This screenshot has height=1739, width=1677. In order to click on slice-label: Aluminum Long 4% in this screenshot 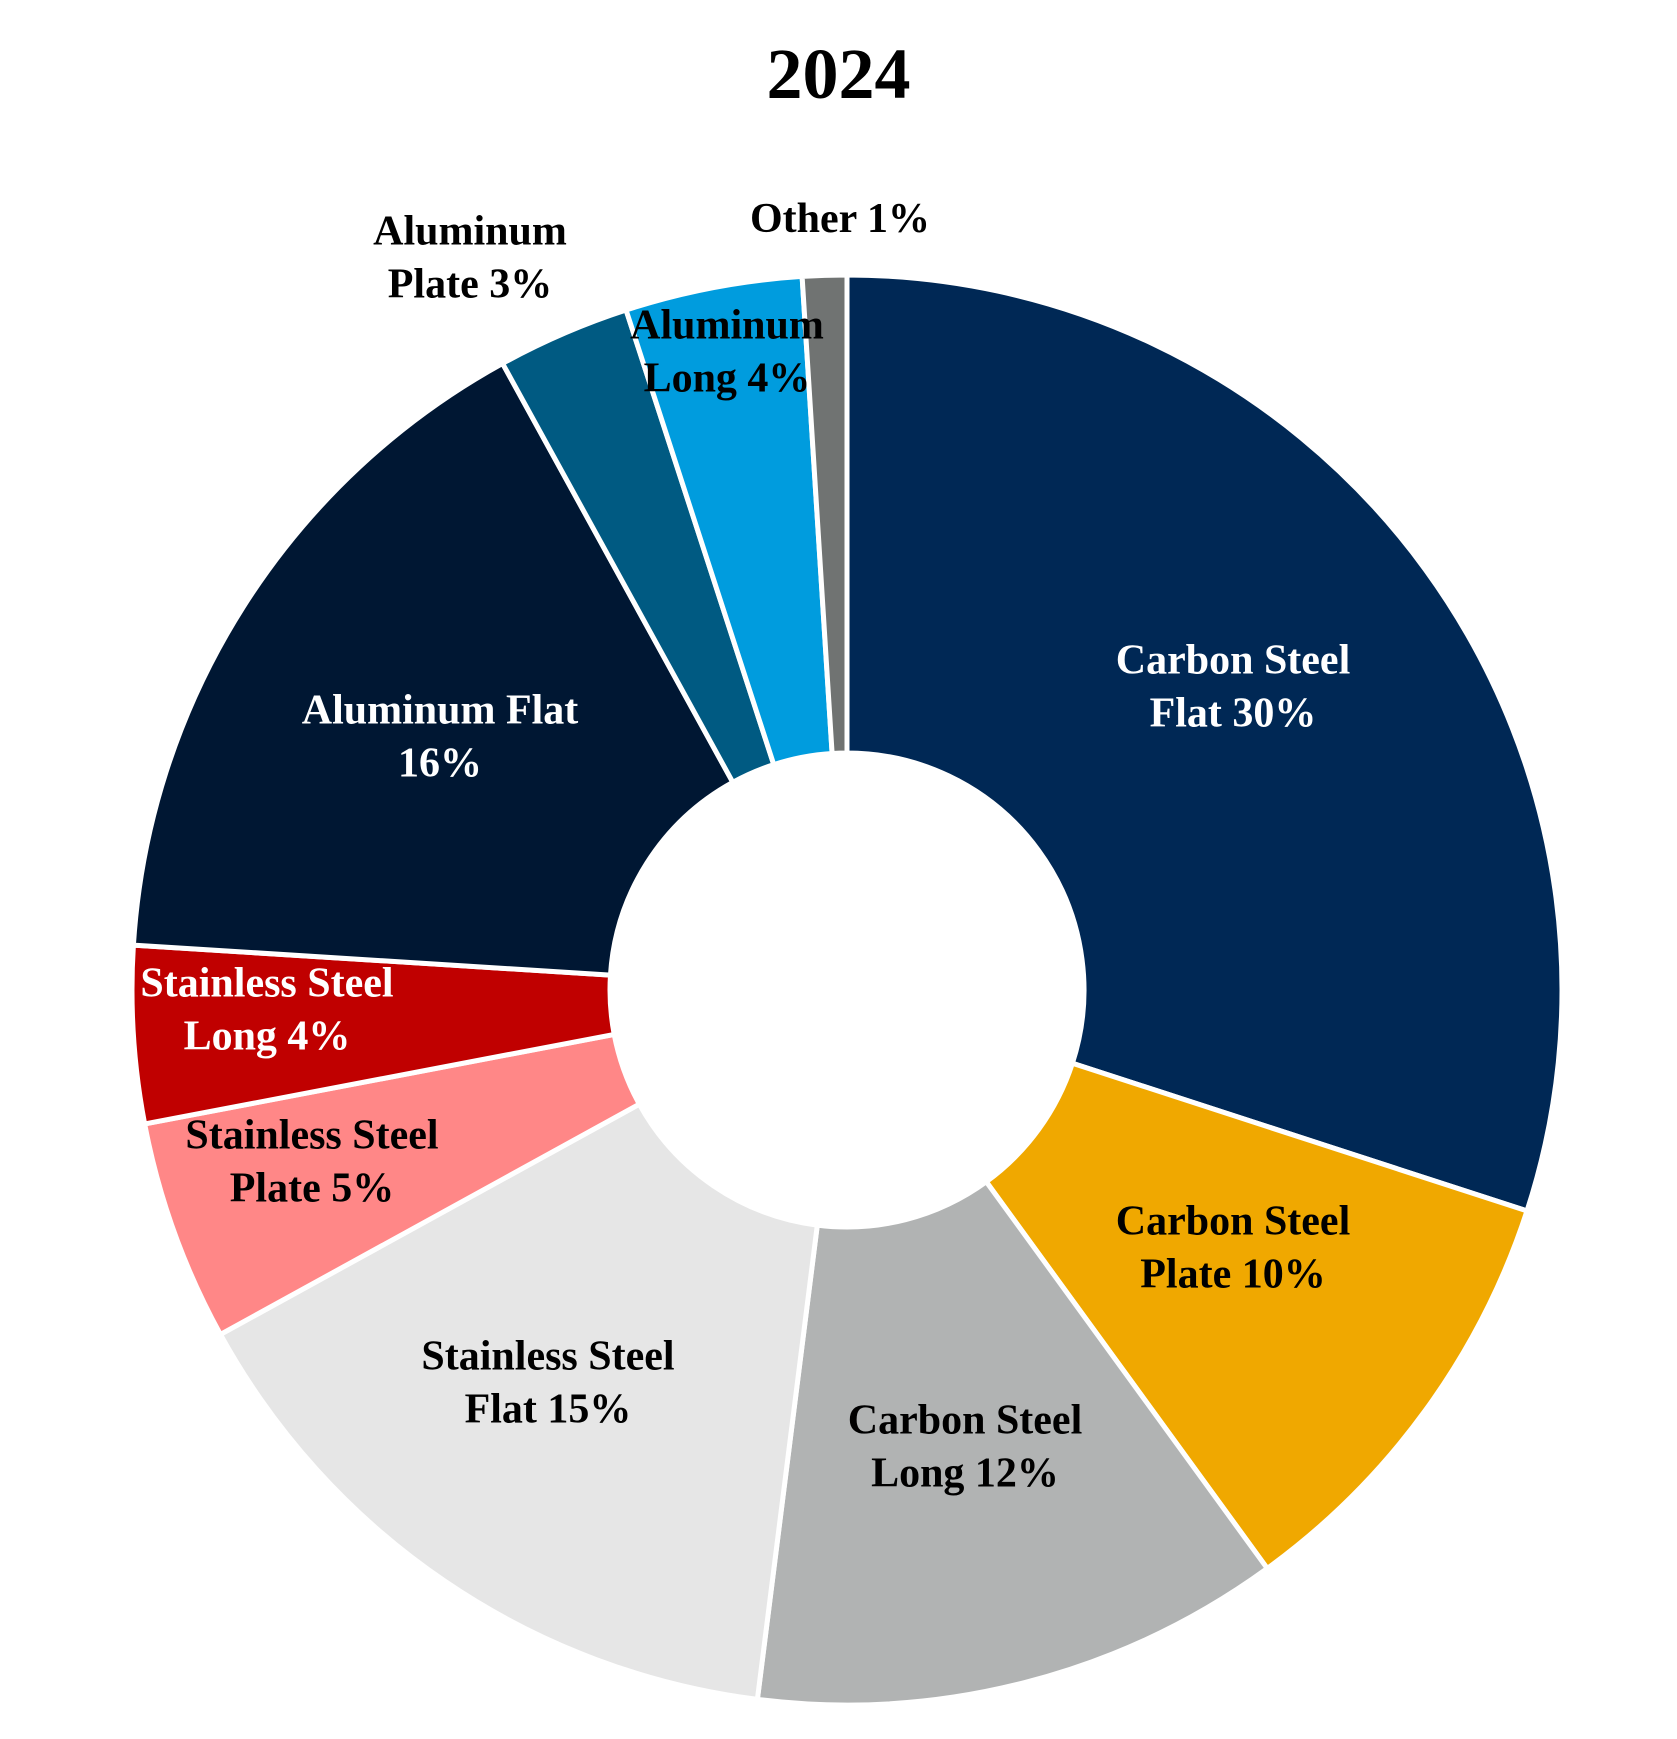, I will do `click(727, 352)`.